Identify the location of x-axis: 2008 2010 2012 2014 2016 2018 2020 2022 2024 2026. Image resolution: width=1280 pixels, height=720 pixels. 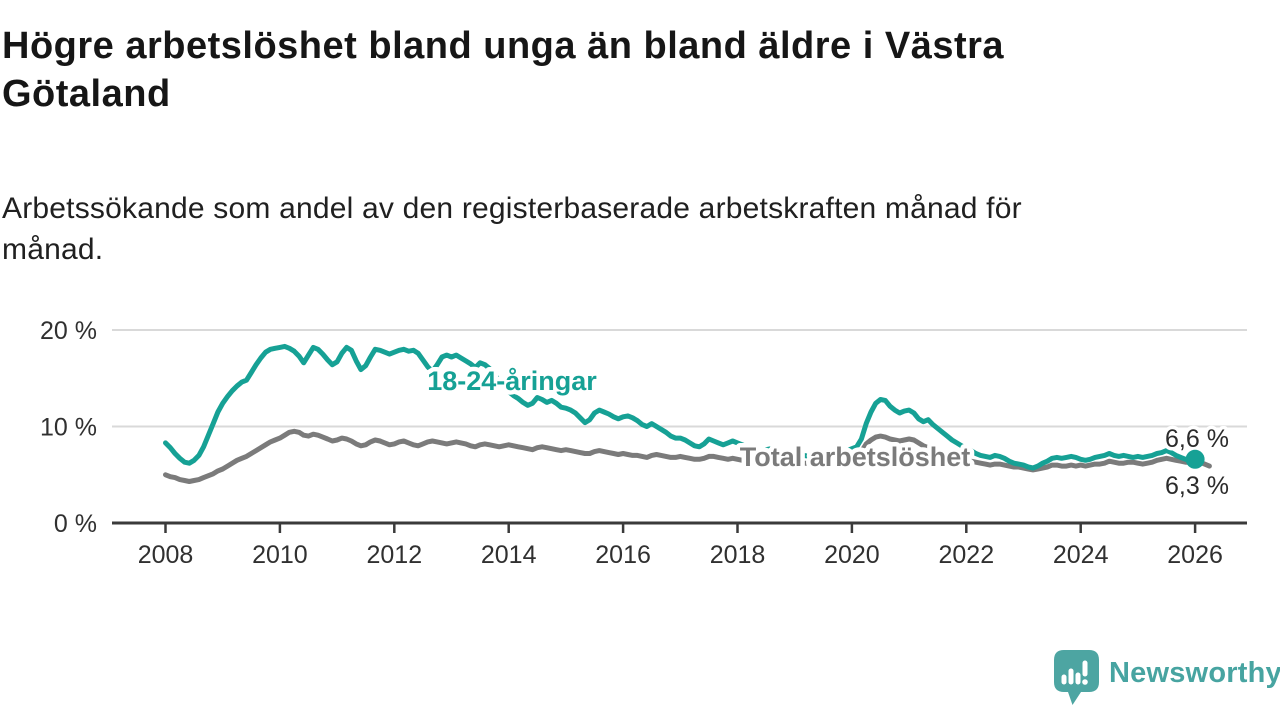
(679, 545).